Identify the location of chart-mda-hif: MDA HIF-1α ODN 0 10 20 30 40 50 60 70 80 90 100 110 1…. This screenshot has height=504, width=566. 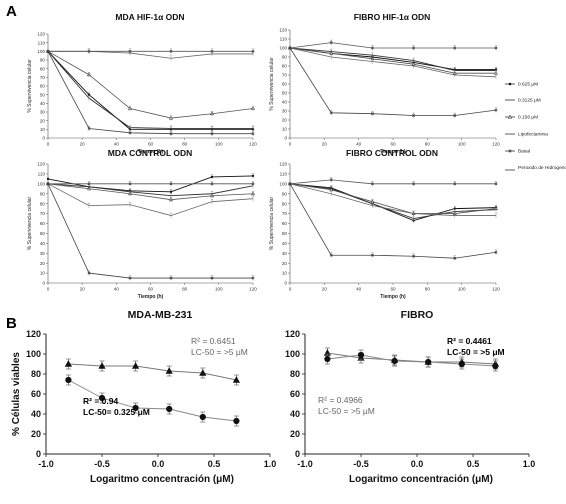
(142, 83).